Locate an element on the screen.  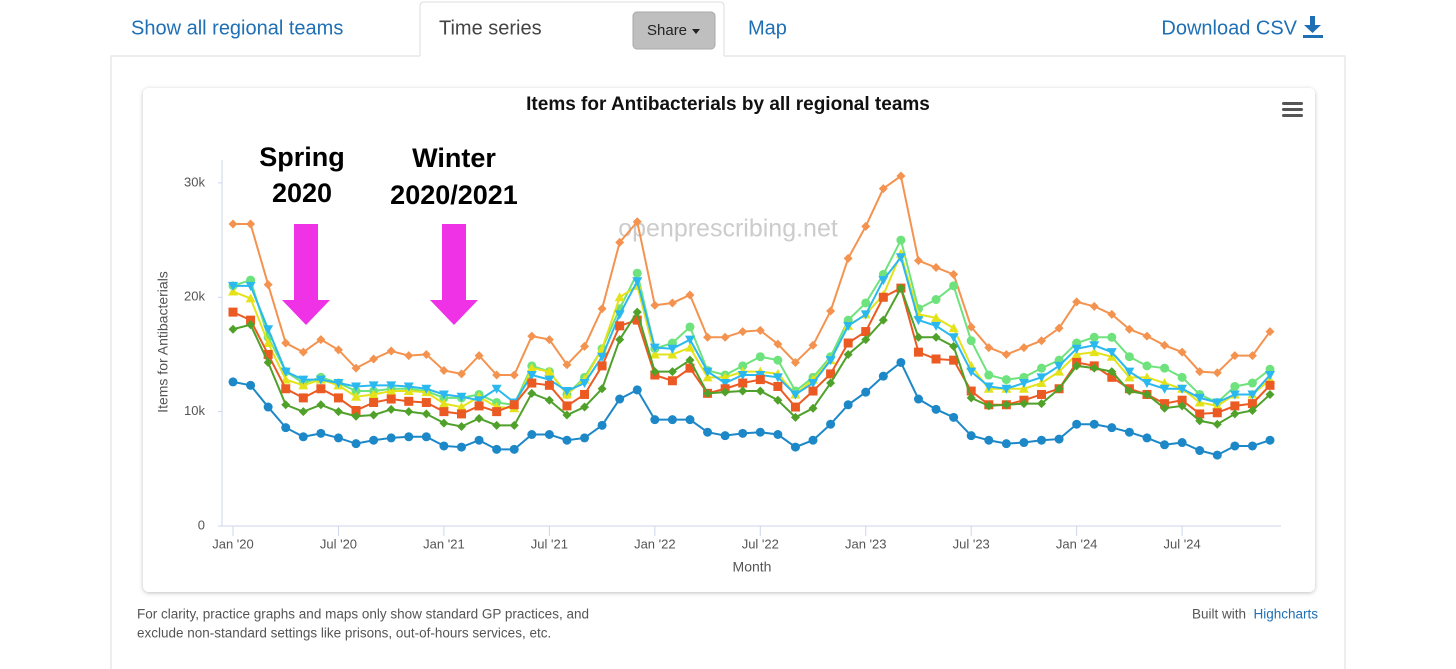
share-label: Share is located at coordinates (667, 30).